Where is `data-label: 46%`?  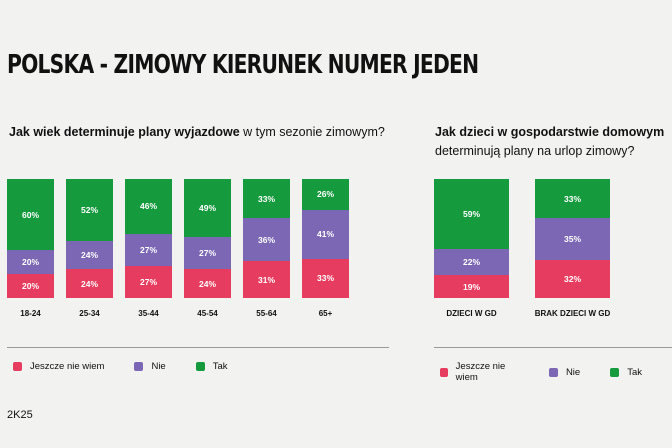
data-label: 46% is located at coordinates (148, 206).